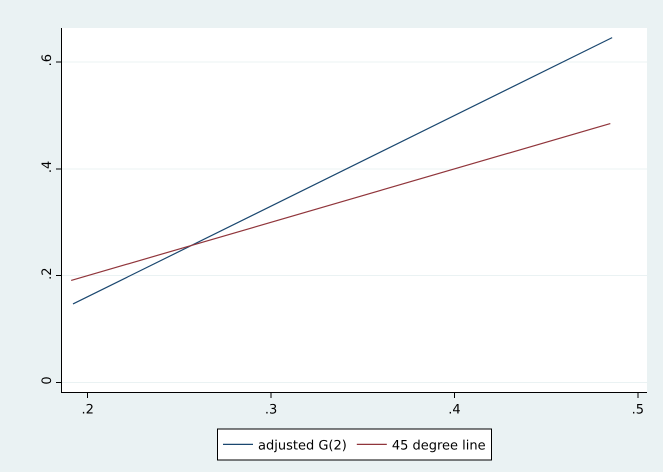  What do you see at coordinates (47, 273) in the screenshot?
I see `y-tick-label: .2` at bounding box center [47, 273].